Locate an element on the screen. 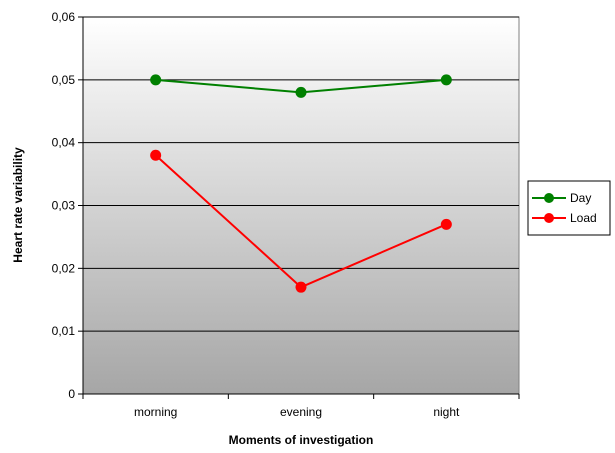 The height and width of the screenshot is (453, 615). legend-label-load: Load is located at coordinates (583, 218).